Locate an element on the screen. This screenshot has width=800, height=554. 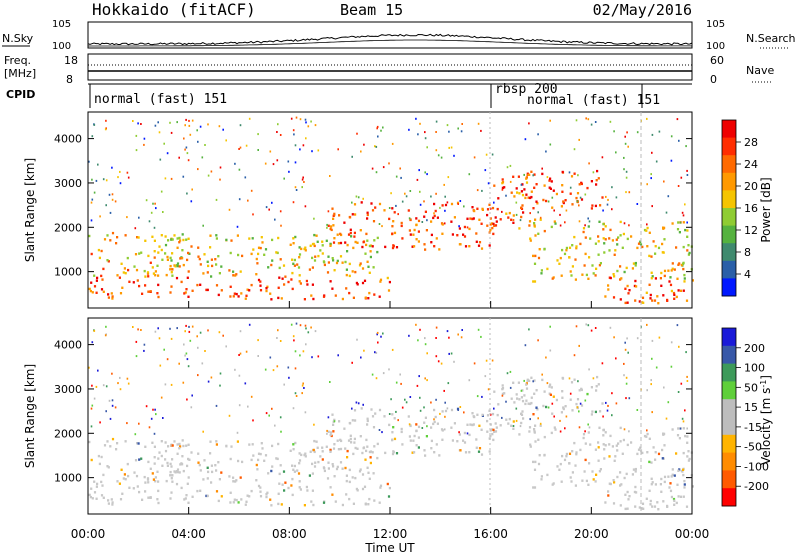
colorbar-tick-label: -15 is located at coordinates (753, 427).